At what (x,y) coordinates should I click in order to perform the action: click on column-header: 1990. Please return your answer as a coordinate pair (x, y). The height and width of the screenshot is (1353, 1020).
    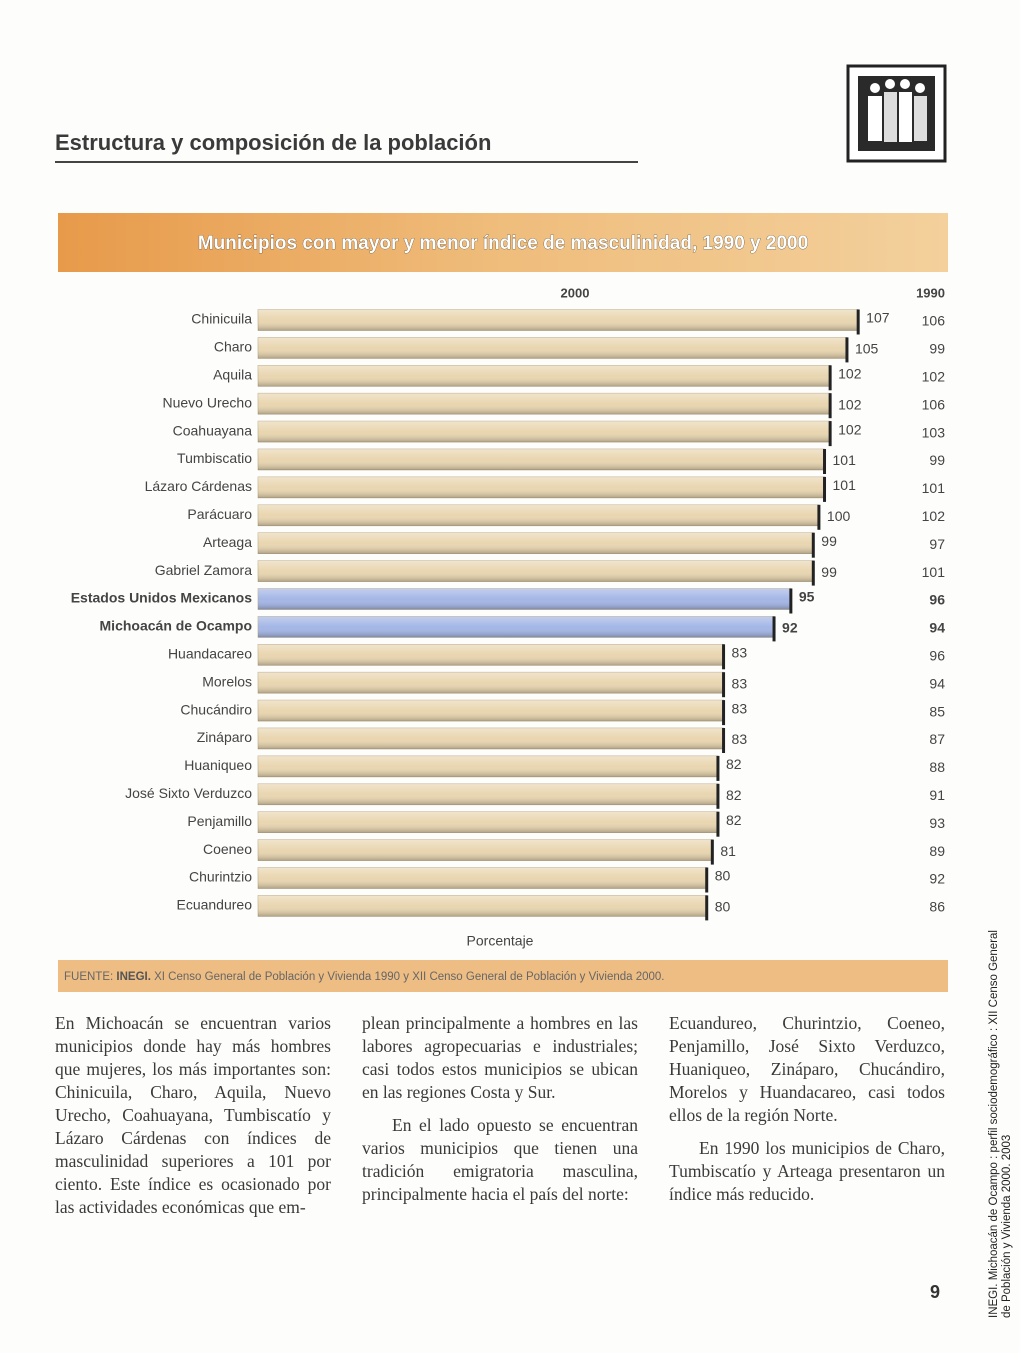
    Looking at the image, I should click on (930, 292).